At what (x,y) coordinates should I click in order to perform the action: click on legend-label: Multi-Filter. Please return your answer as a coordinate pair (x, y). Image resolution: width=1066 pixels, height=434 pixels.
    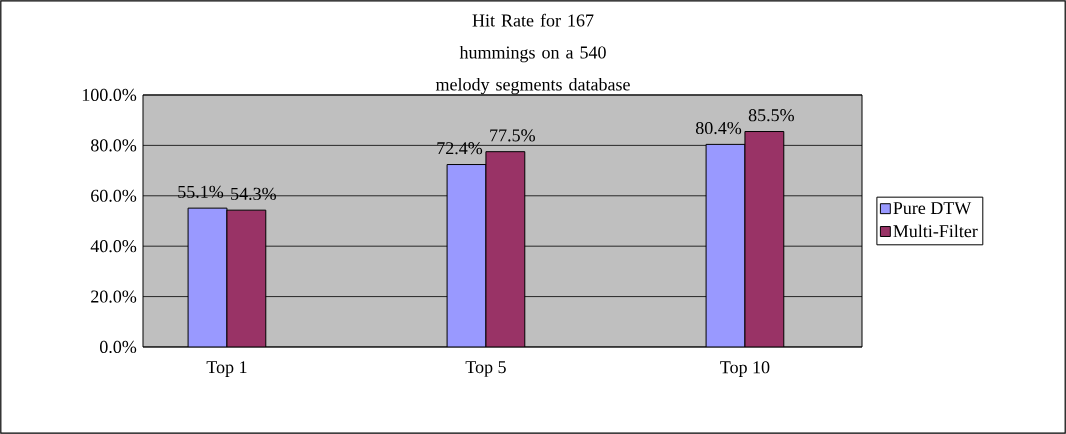
    Looking at the image, I should click on (935, 231).